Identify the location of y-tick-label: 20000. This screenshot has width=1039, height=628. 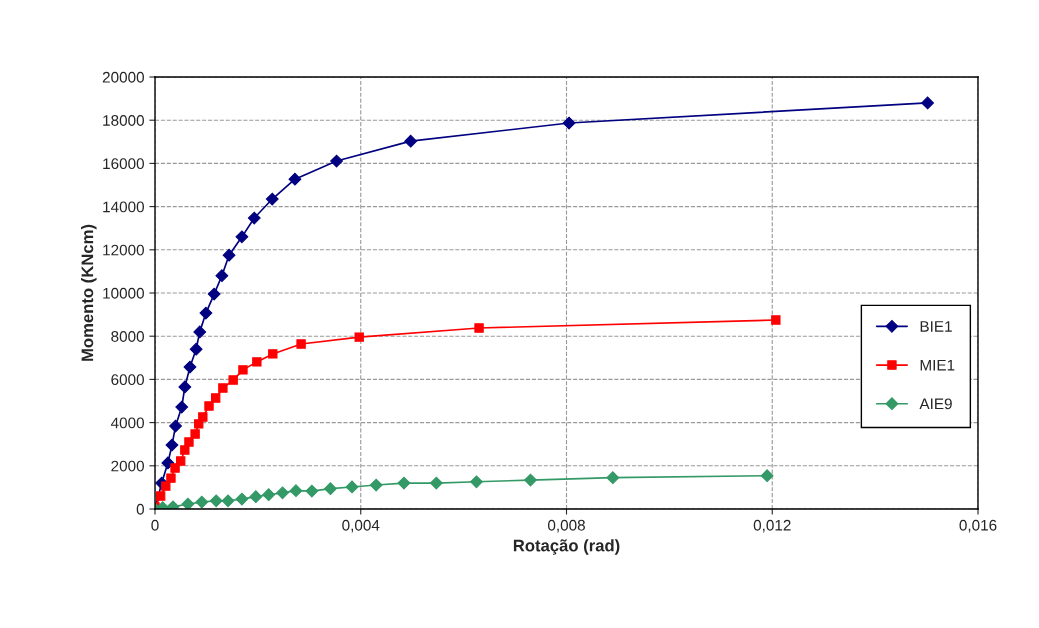
(123, 77).